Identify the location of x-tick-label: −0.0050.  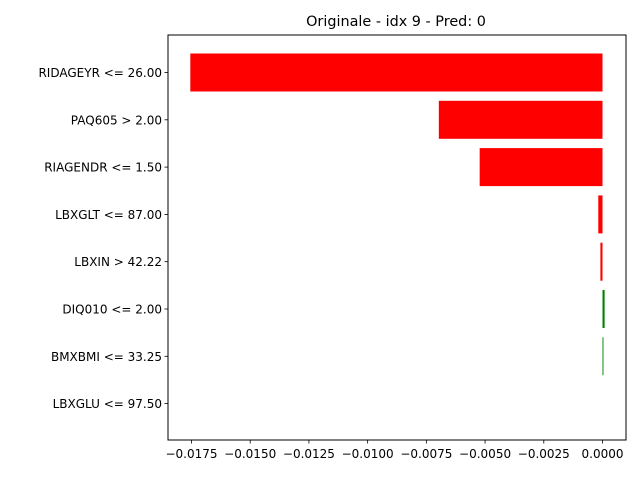
(485, 454).